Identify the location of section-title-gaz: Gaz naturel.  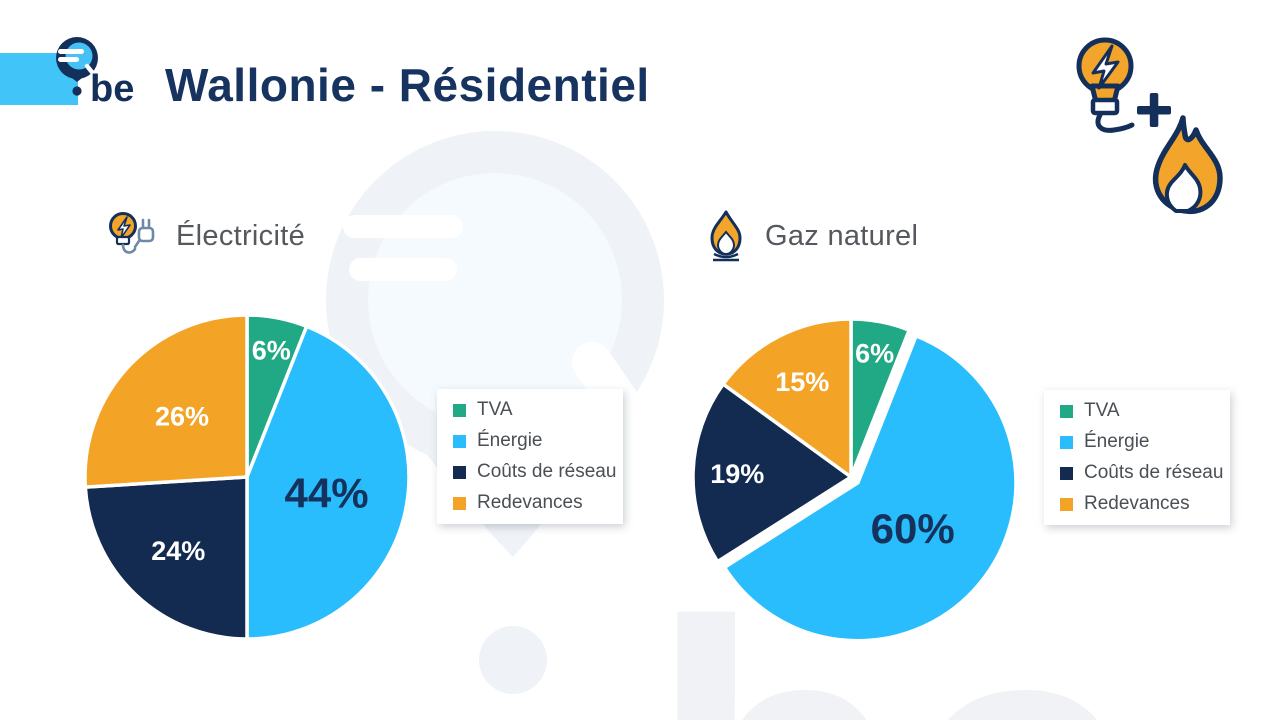
(842, 235).